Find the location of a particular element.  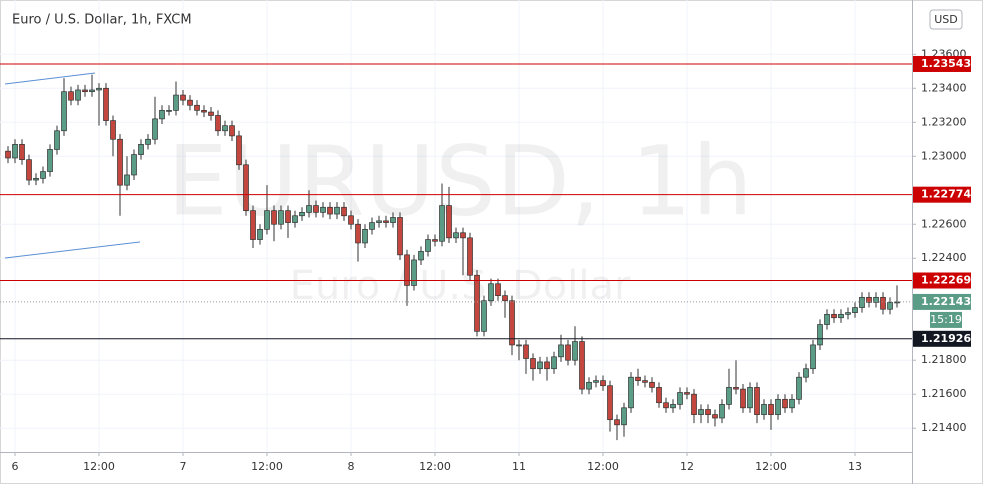

y-tick-label: 1.21600 is located at coordinates (944, 393).